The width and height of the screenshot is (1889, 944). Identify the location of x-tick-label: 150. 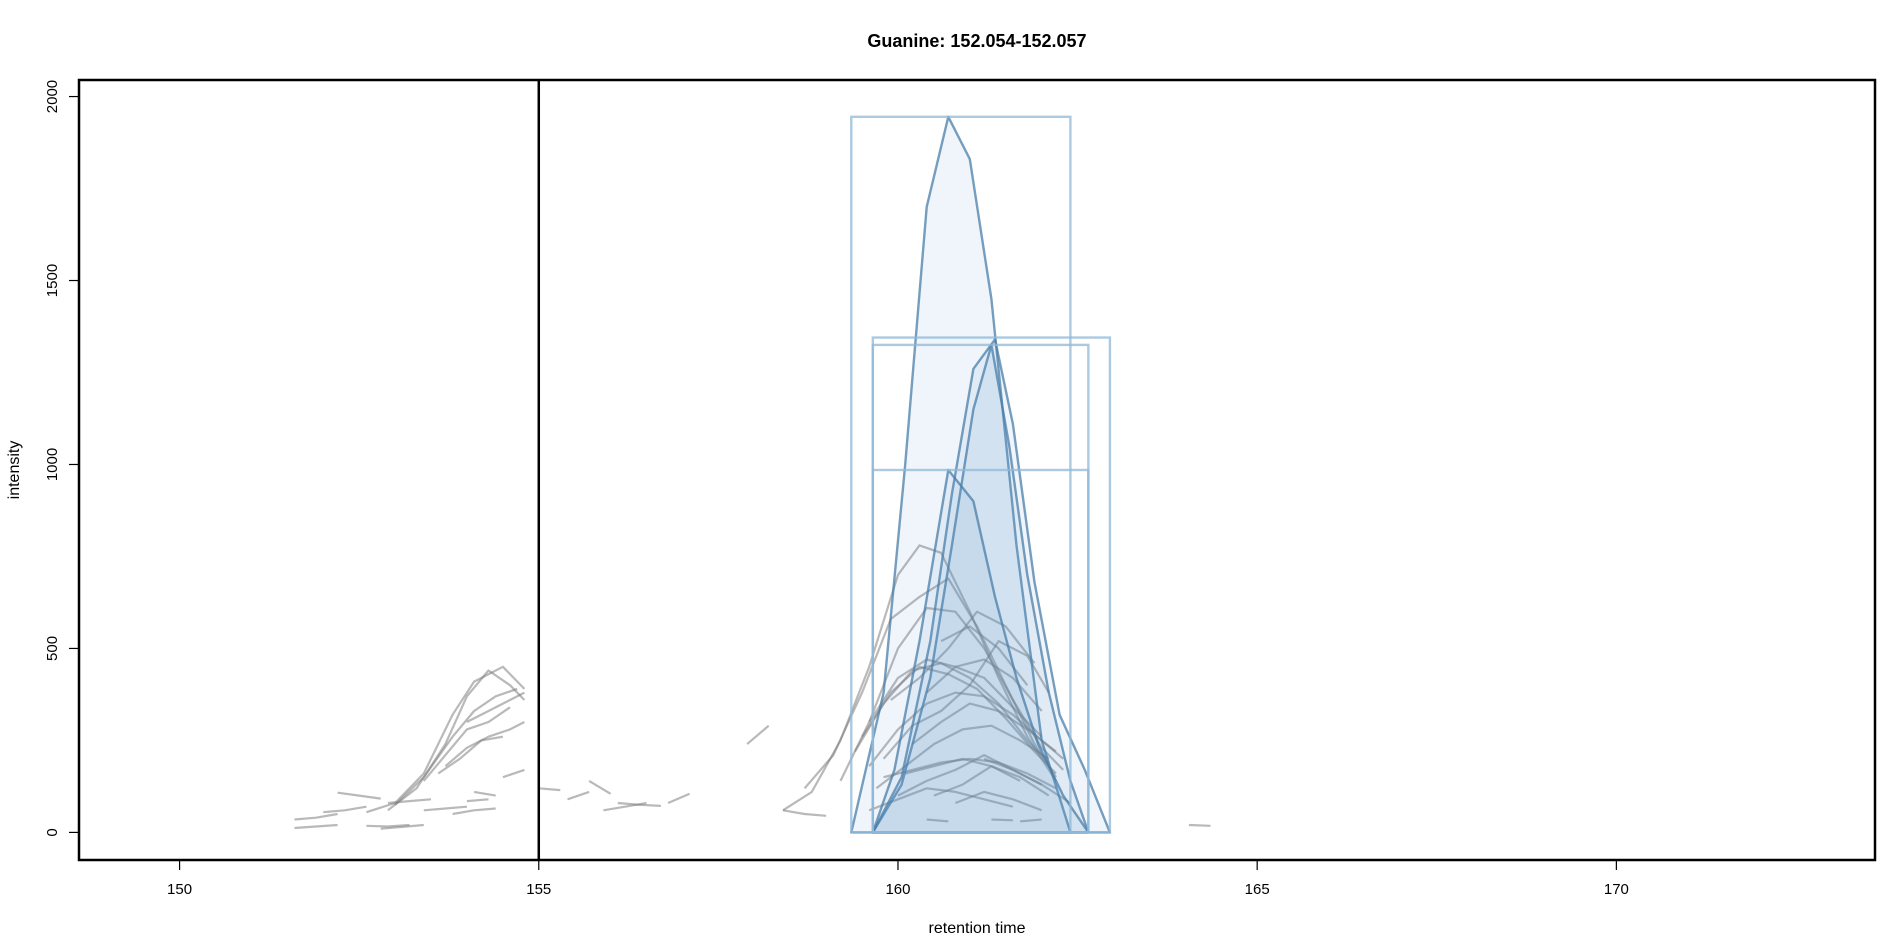
(179, 889).